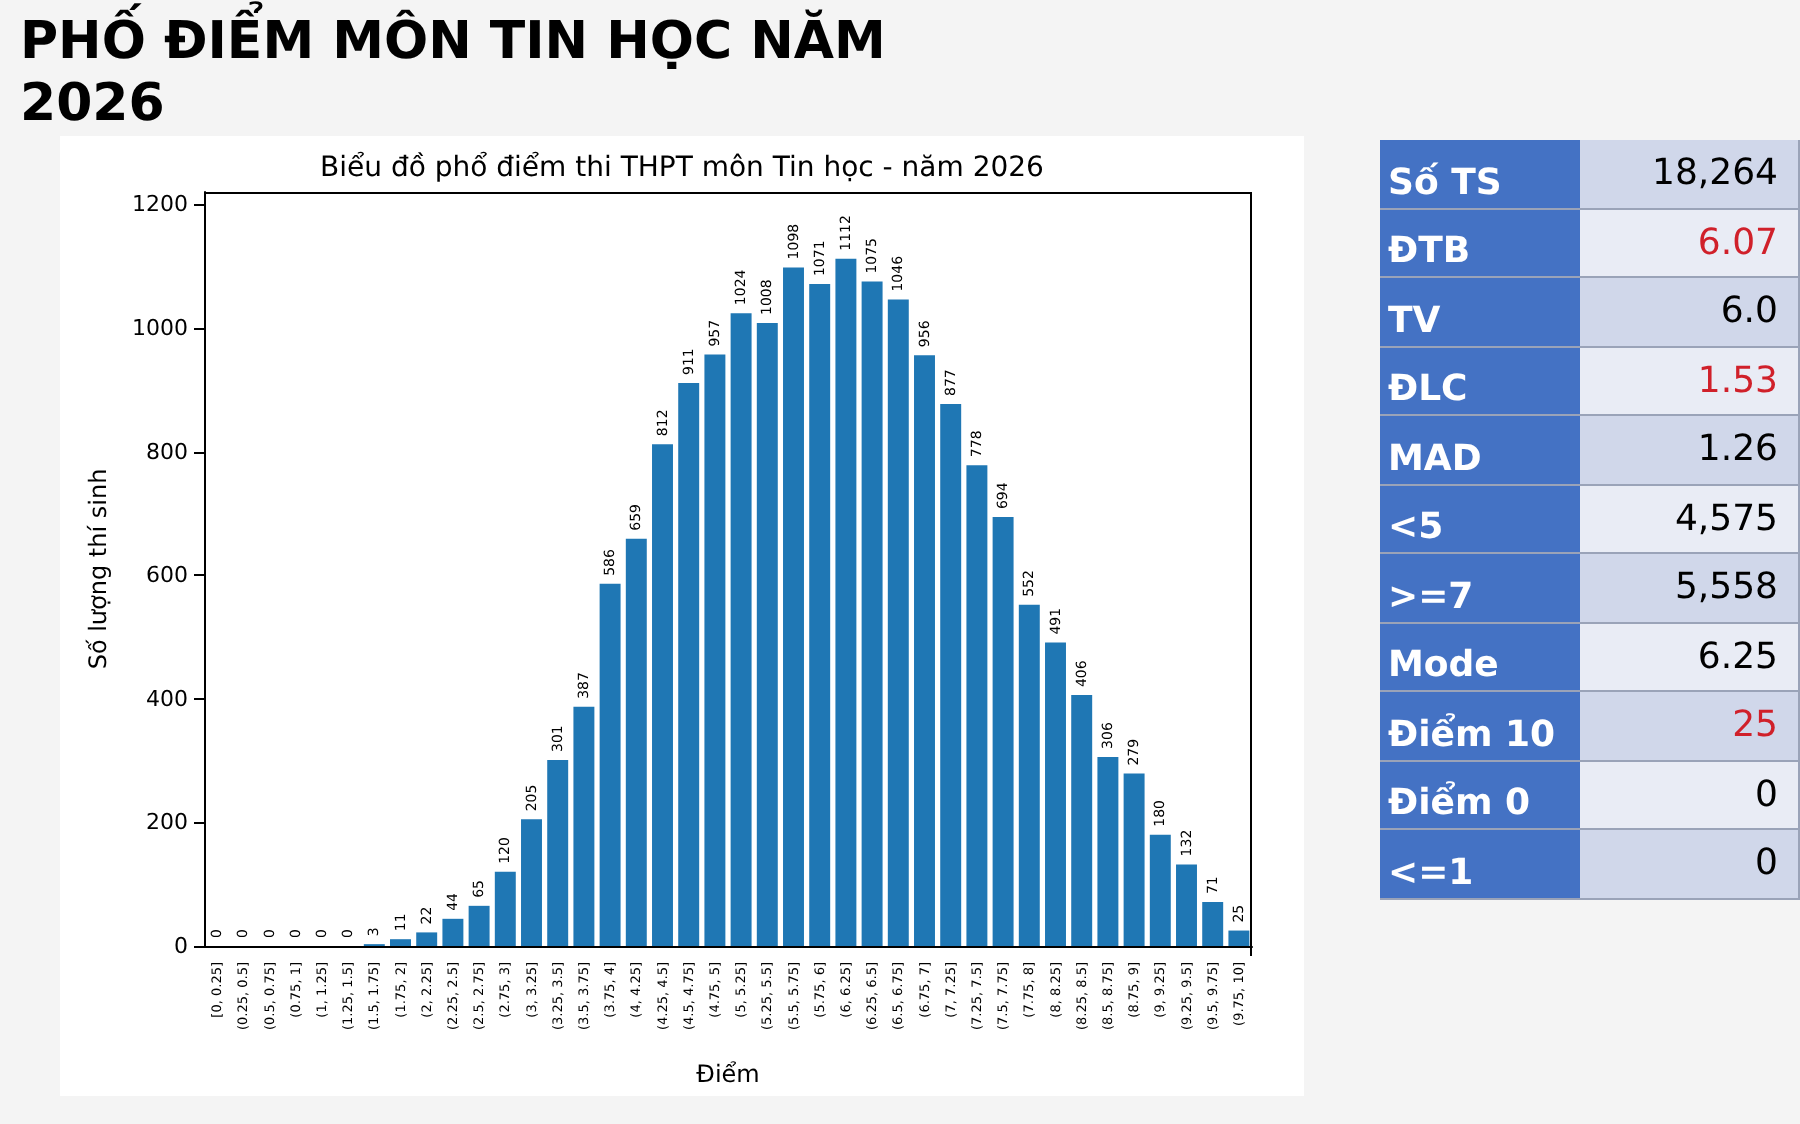 The height and width of the screenshot is (1124, 1800). Describe the element at coordinates (1480, 518) in the screenshot. I see `text: <5` at that location.